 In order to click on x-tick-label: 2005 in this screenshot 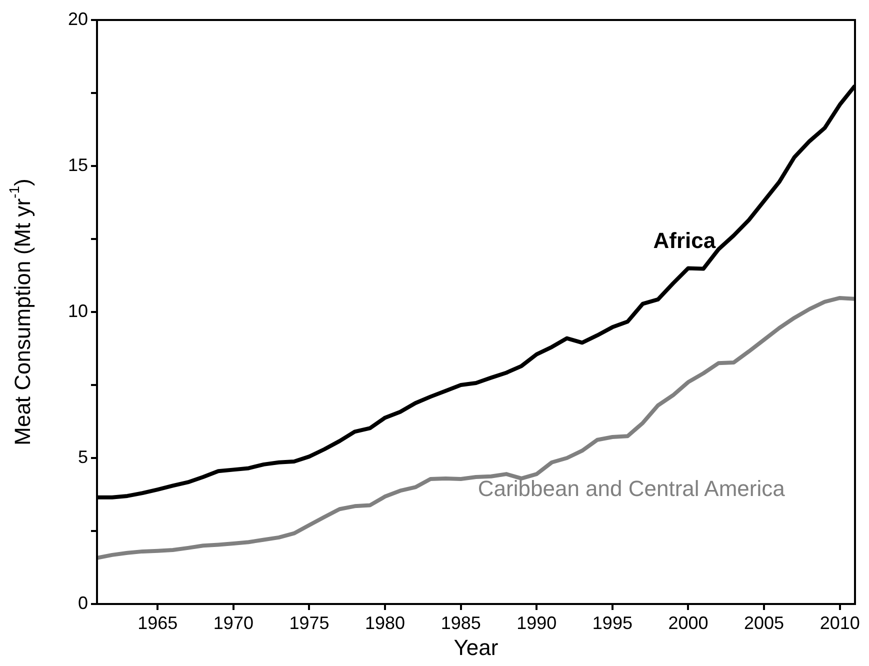, I will do `click(764, 622)`.